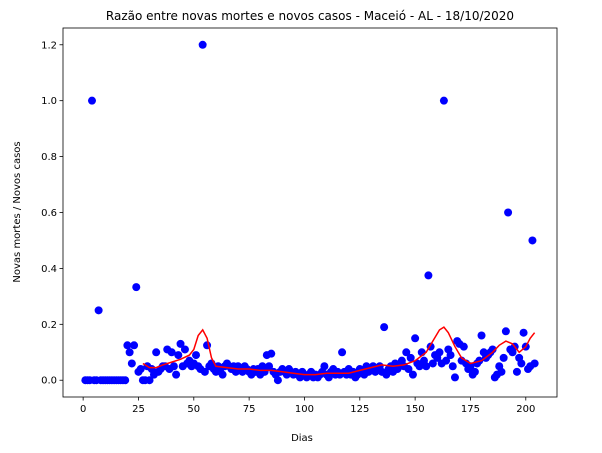 The height and width of the screenshot is (453, 602). I want to click on y-tick-label: 0.2, so click(49, 325).